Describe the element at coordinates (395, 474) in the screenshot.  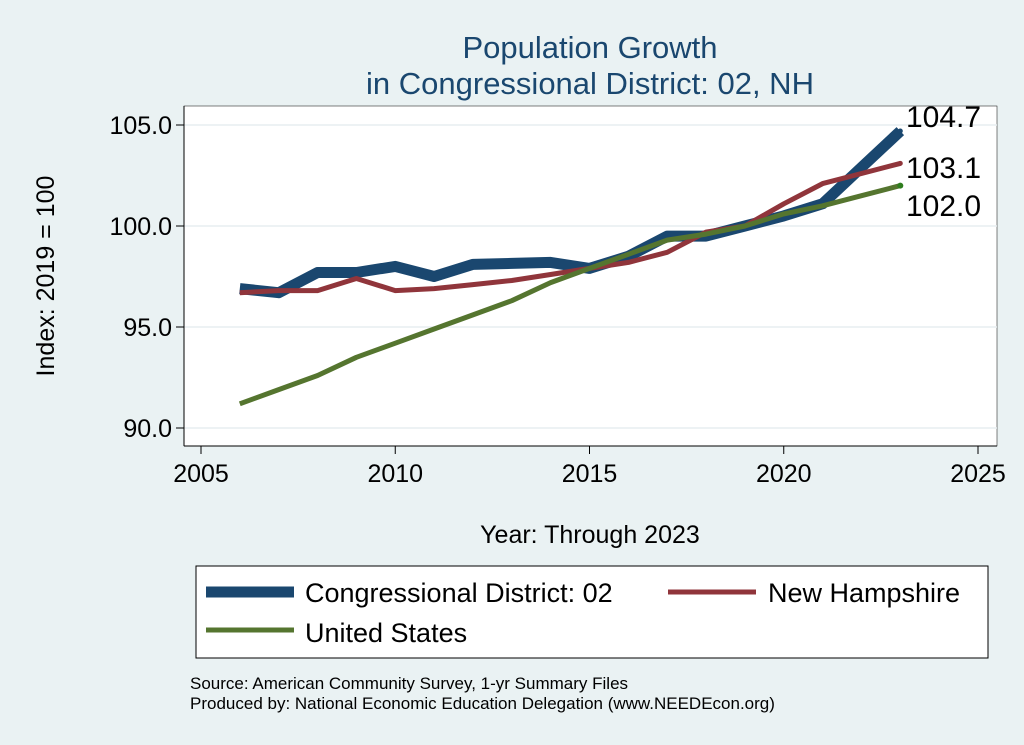
I see `x-tick-label: 2010` at that location.